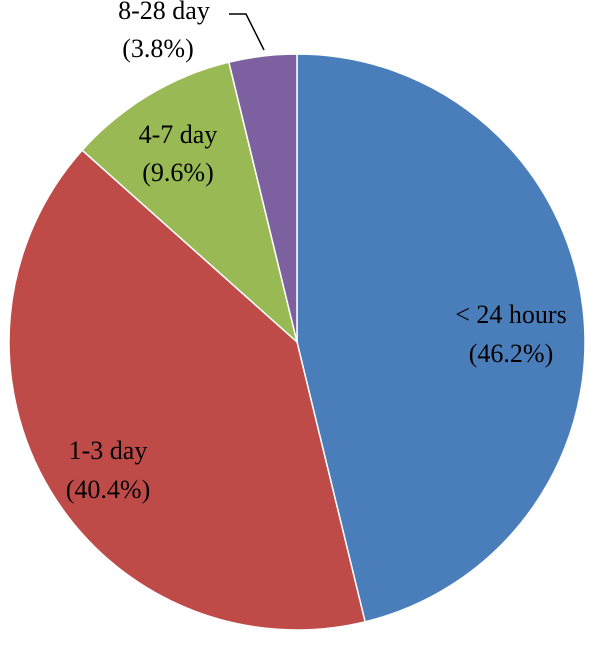  I want to click on pie-slice-8-28-day, so click(262, 198).